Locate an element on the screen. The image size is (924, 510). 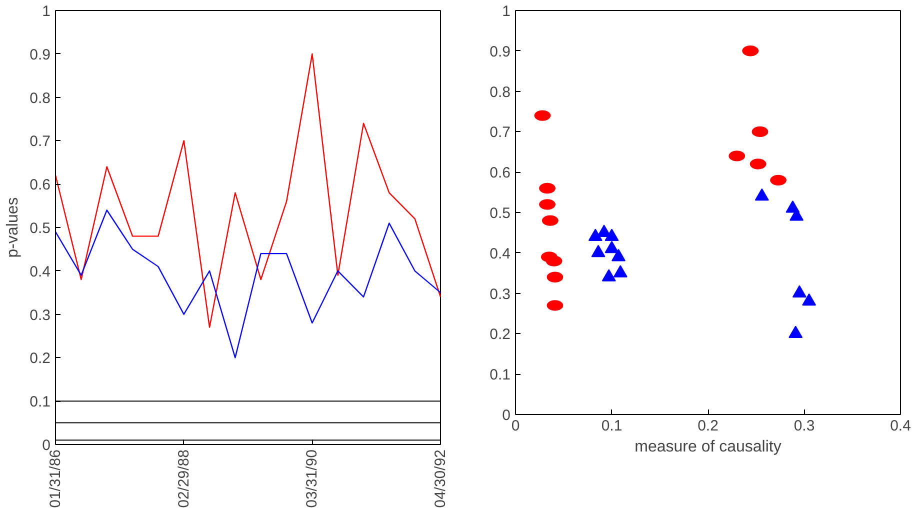
x-tick-label: 0.3 is located at coordinates (804, 426).